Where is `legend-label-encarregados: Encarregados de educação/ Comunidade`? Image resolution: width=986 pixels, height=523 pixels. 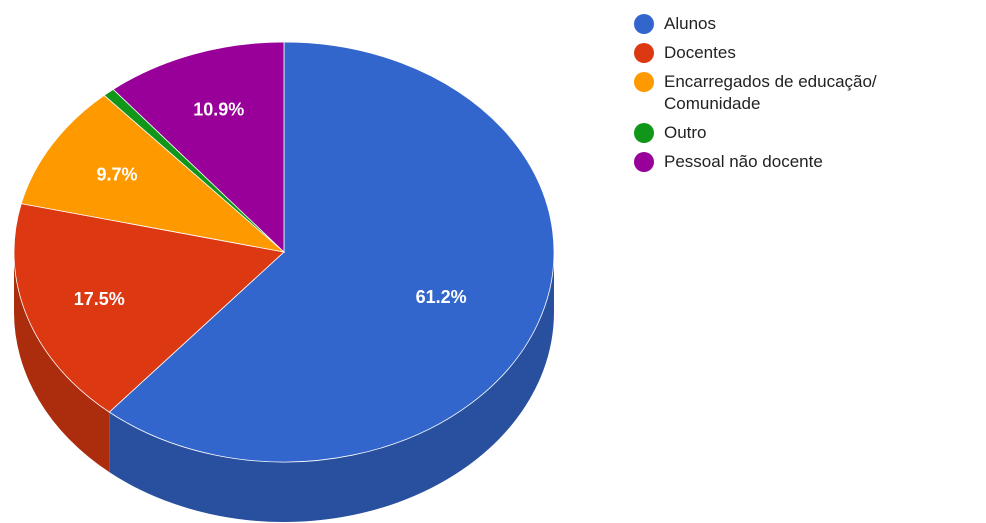 legend-label-encarregados: Encarregados de educação/ Comunidade is located at coordinates (770, 92).